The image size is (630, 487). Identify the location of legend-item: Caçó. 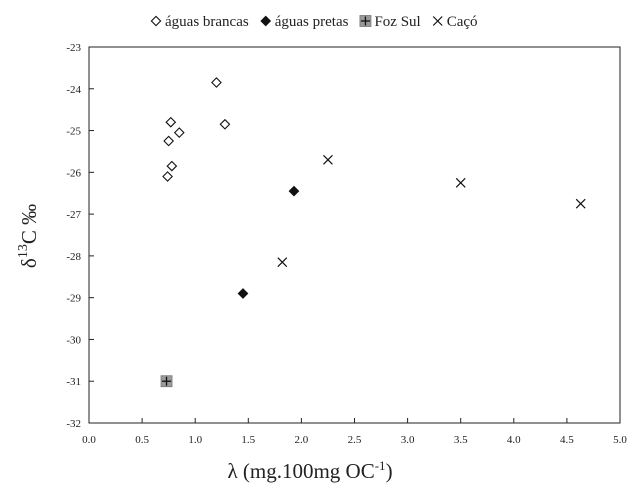
(455, 22).